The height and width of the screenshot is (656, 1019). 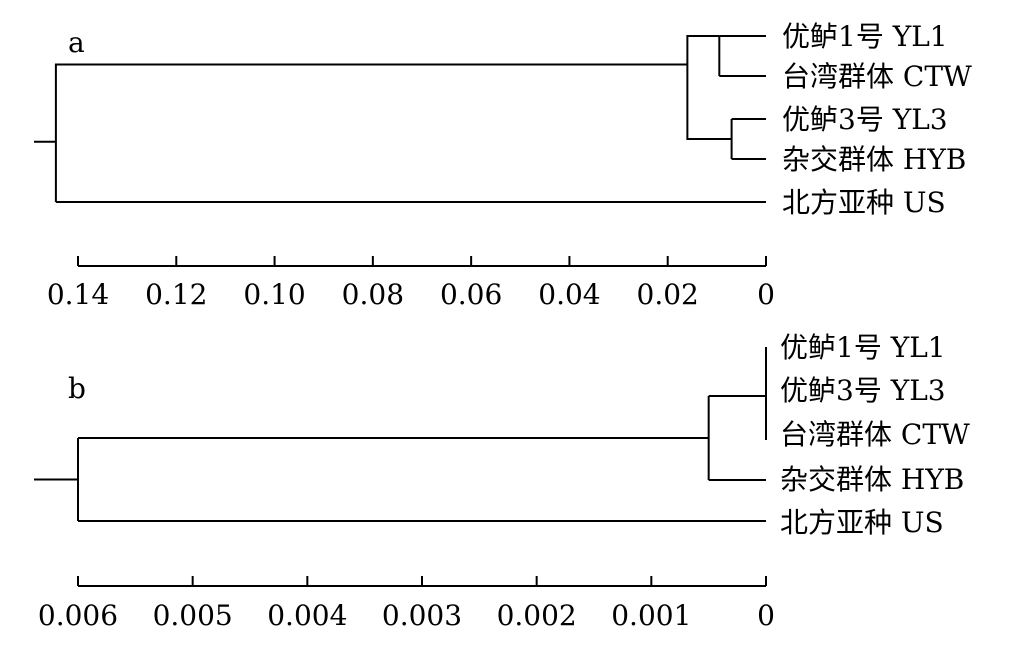 What do you see at coordinates (422, 615) in the screenshot?
I see `axis-tick-label: 0.003` at bounding box center [422, 615].